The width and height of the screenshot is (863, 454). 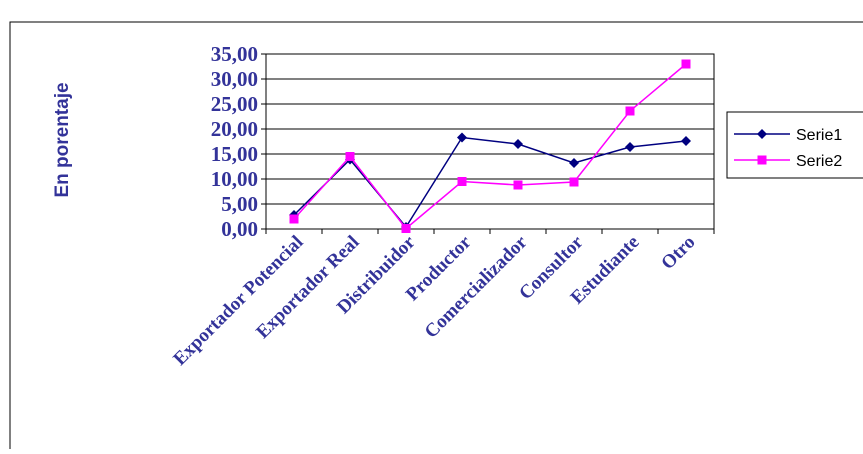 I want to click on legend-label: Serie2, so click(x=819, y=161).